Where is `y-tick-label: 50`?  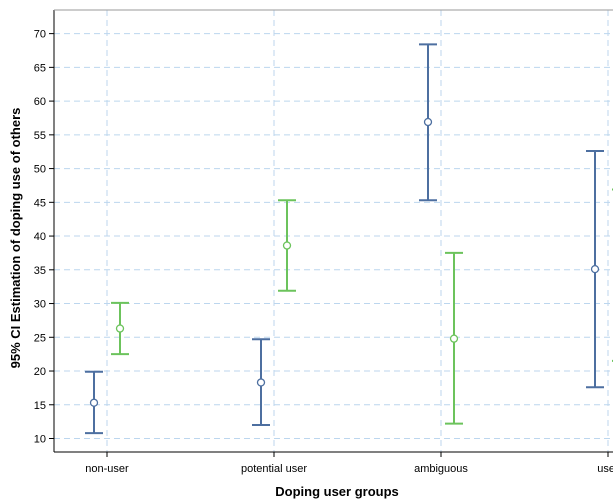 y-tick-label: 50 is located at coordinates (40, 170).